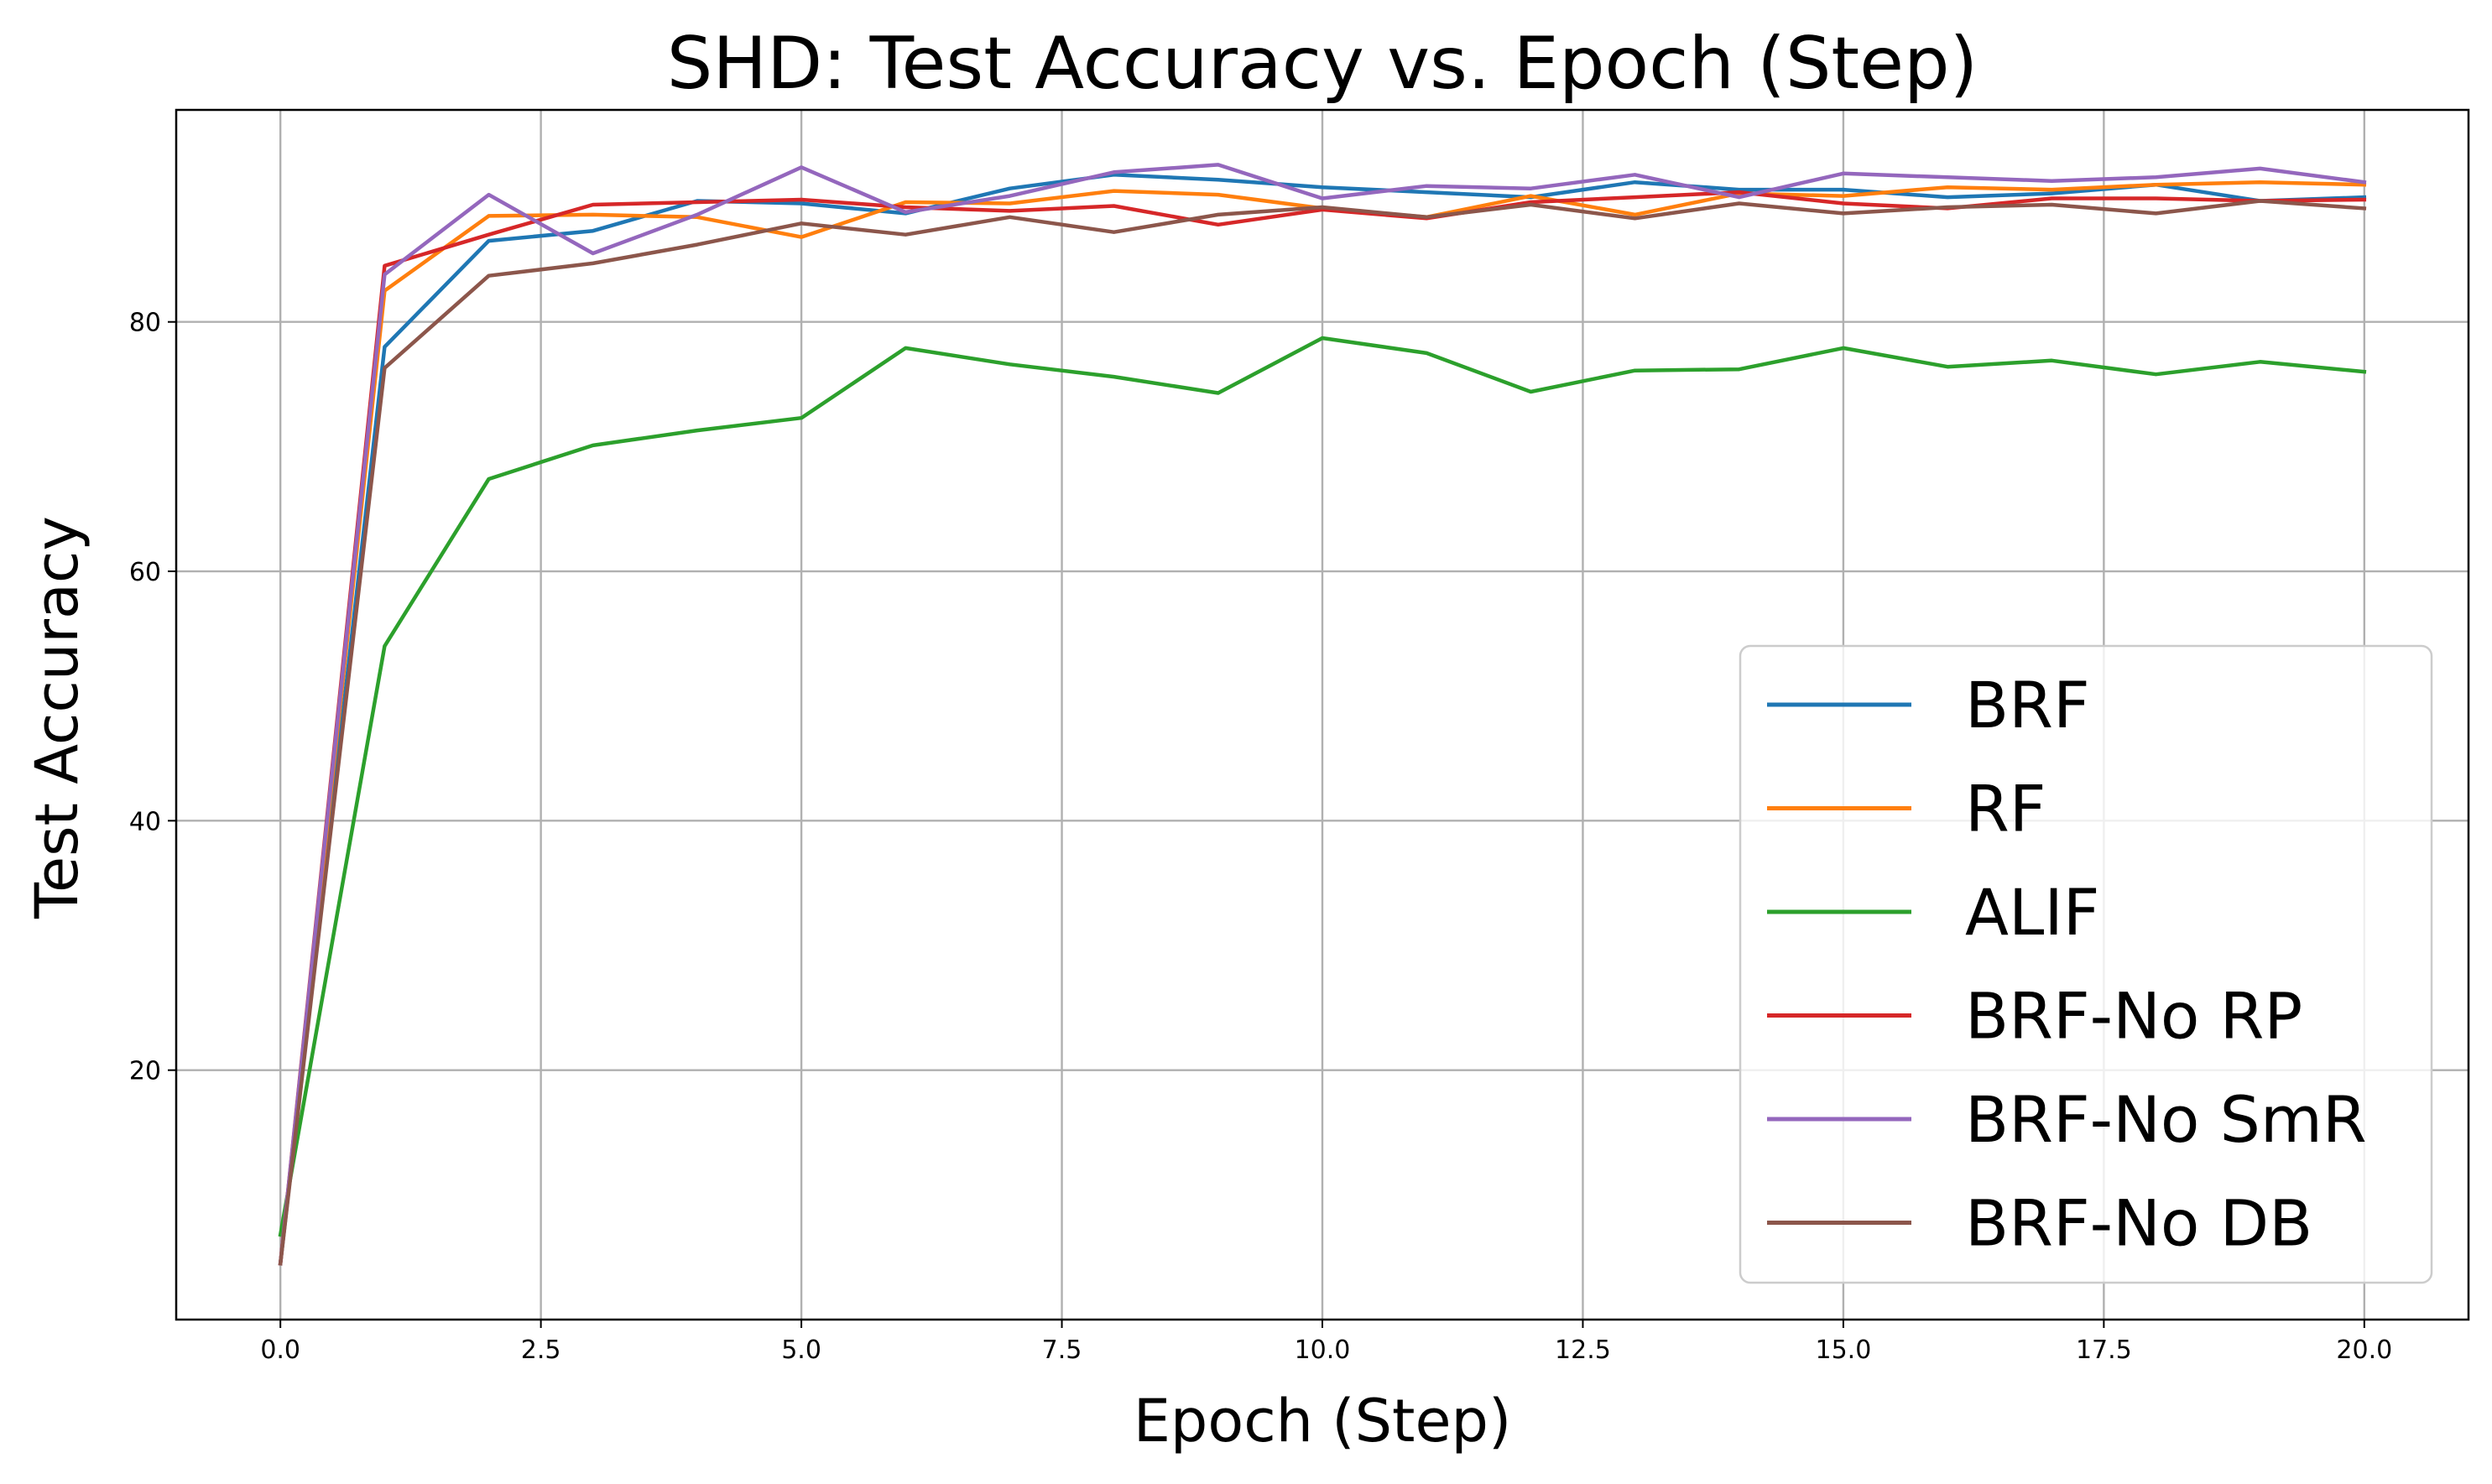 Image resolution: width=2492 pixels, height=1484 pixels. I want to click on y-axis-ticks: 20 40 60 80, so click(152, 697).